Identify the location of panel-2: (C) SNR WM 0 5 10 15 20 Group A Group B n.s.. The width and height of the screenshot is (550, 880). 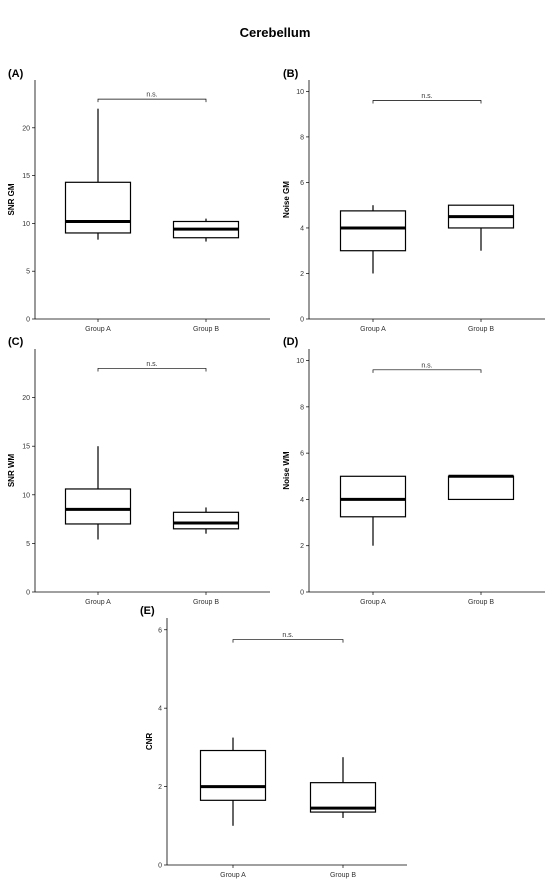
(138, 471).